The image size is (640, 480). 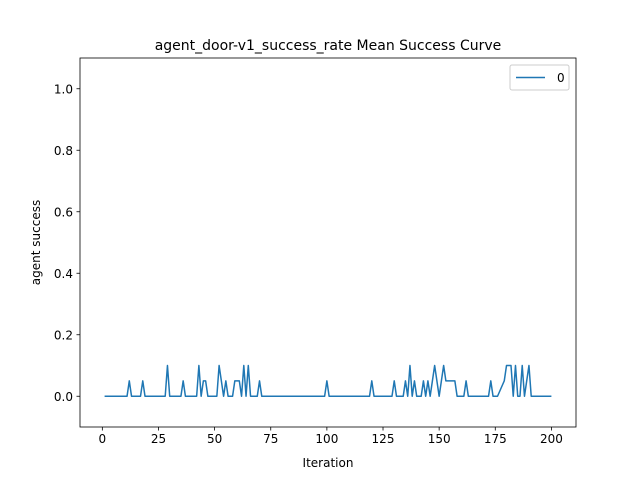 I want to click on x-tick-label: 25, so click(x=158, y=439).